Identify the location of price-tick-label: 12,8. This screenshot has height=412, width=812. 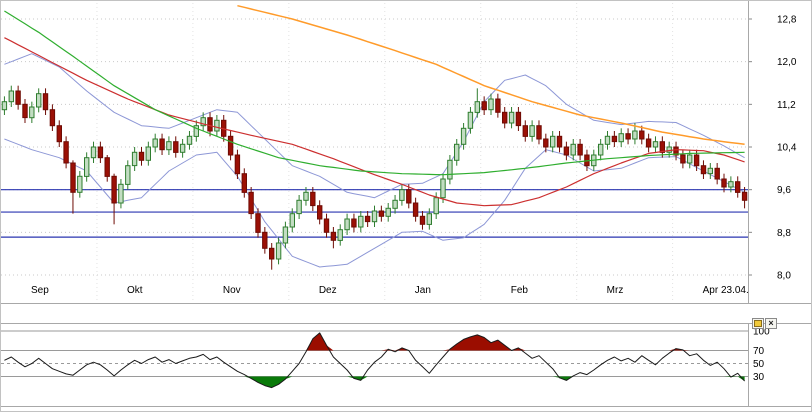
(787, 20).